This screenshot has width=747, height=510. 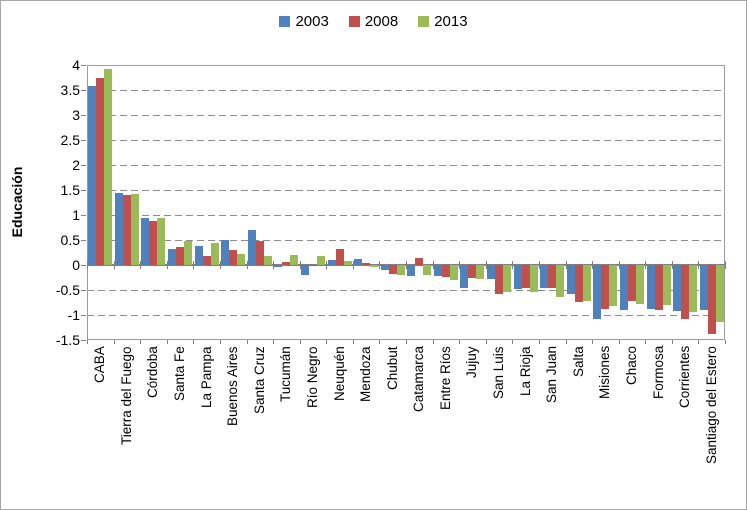 I want to click on y-tick-label: 2.5, so click(x=70, y=140).